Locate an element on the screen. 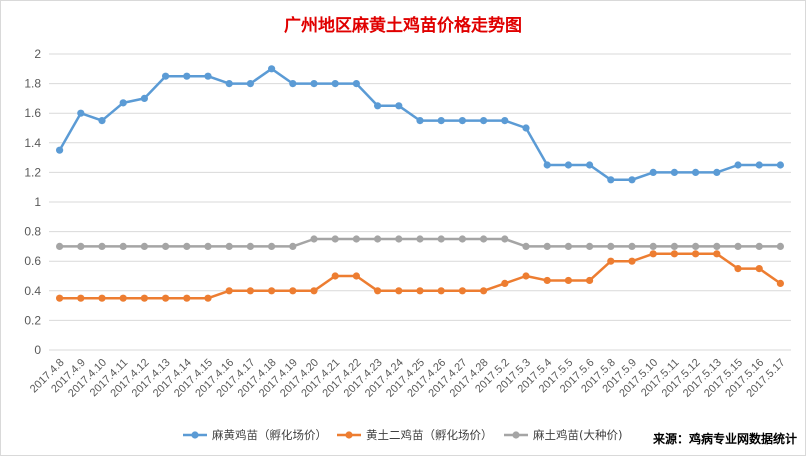 The height and width of the screenshot is (456, 806). legend-item: 麻黄鸡苗（孵化场价） is located at coordinates (255, 435).